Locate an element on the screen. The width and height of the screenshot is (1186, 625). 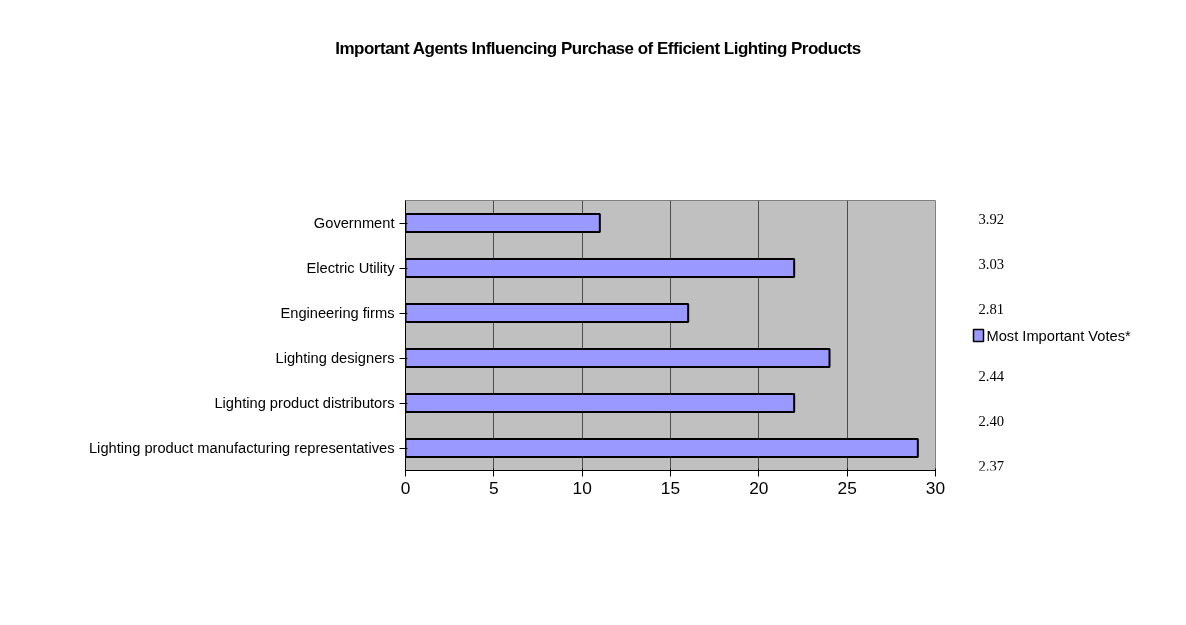
x-tick-label: 15 is located at coordinates (670, 487).